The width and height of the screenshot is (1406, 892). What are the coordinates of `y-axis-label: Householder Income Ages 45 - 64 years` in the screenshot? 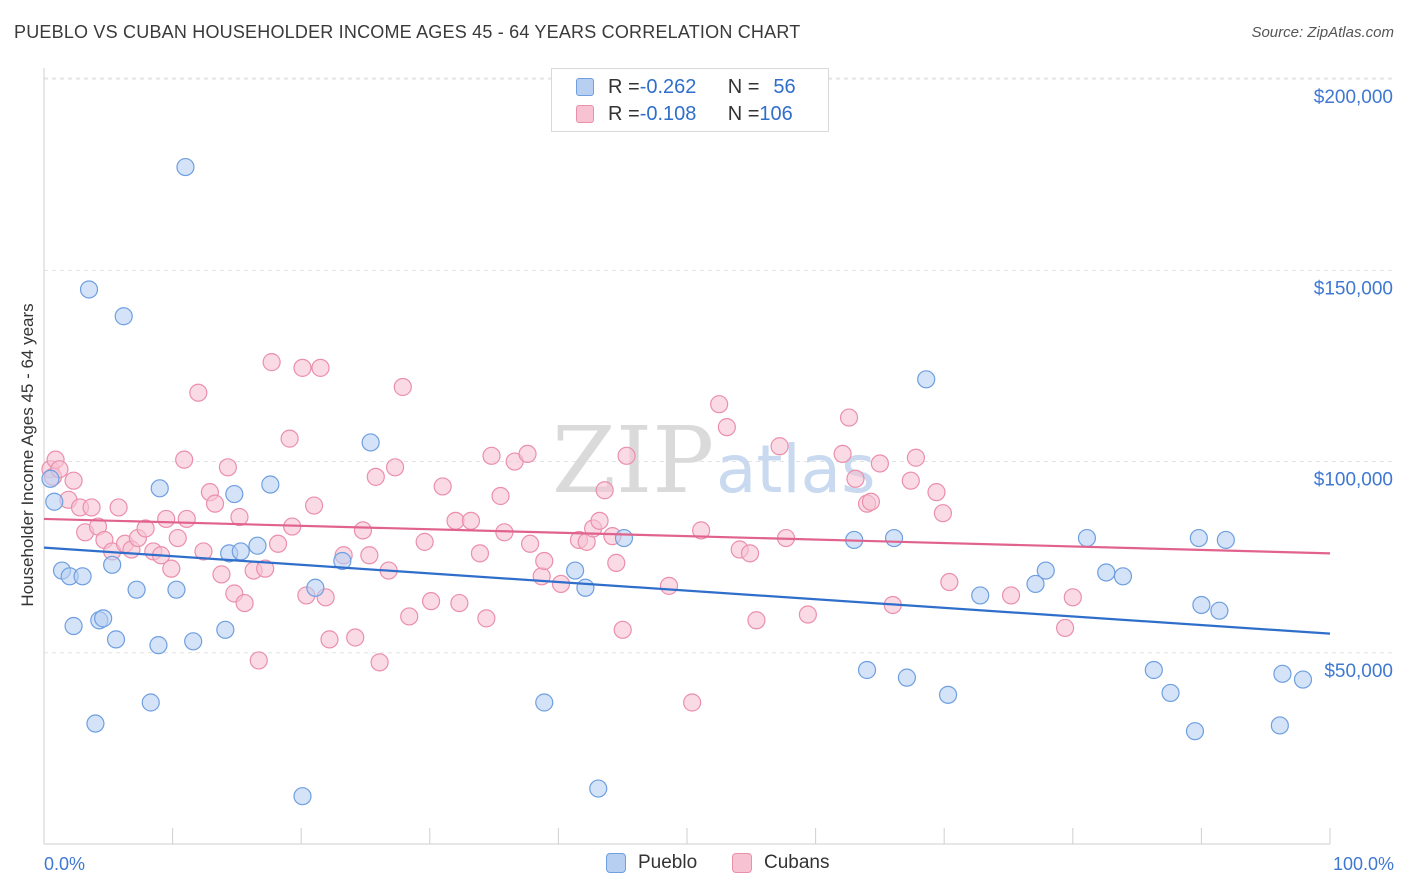 It's located at (27, 455).